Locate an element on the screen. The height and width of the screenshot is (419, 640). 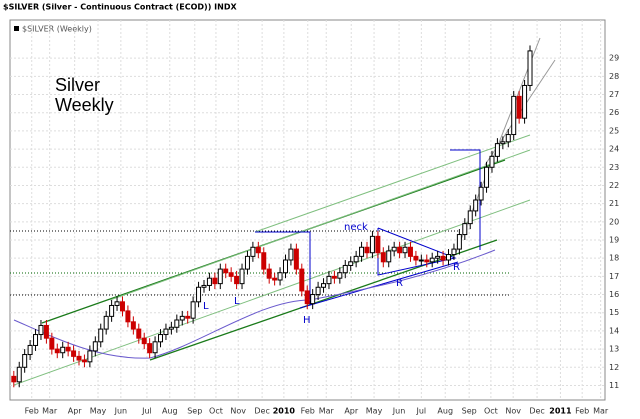
y-tick-label: 23 is located at coordinates (614, 167).